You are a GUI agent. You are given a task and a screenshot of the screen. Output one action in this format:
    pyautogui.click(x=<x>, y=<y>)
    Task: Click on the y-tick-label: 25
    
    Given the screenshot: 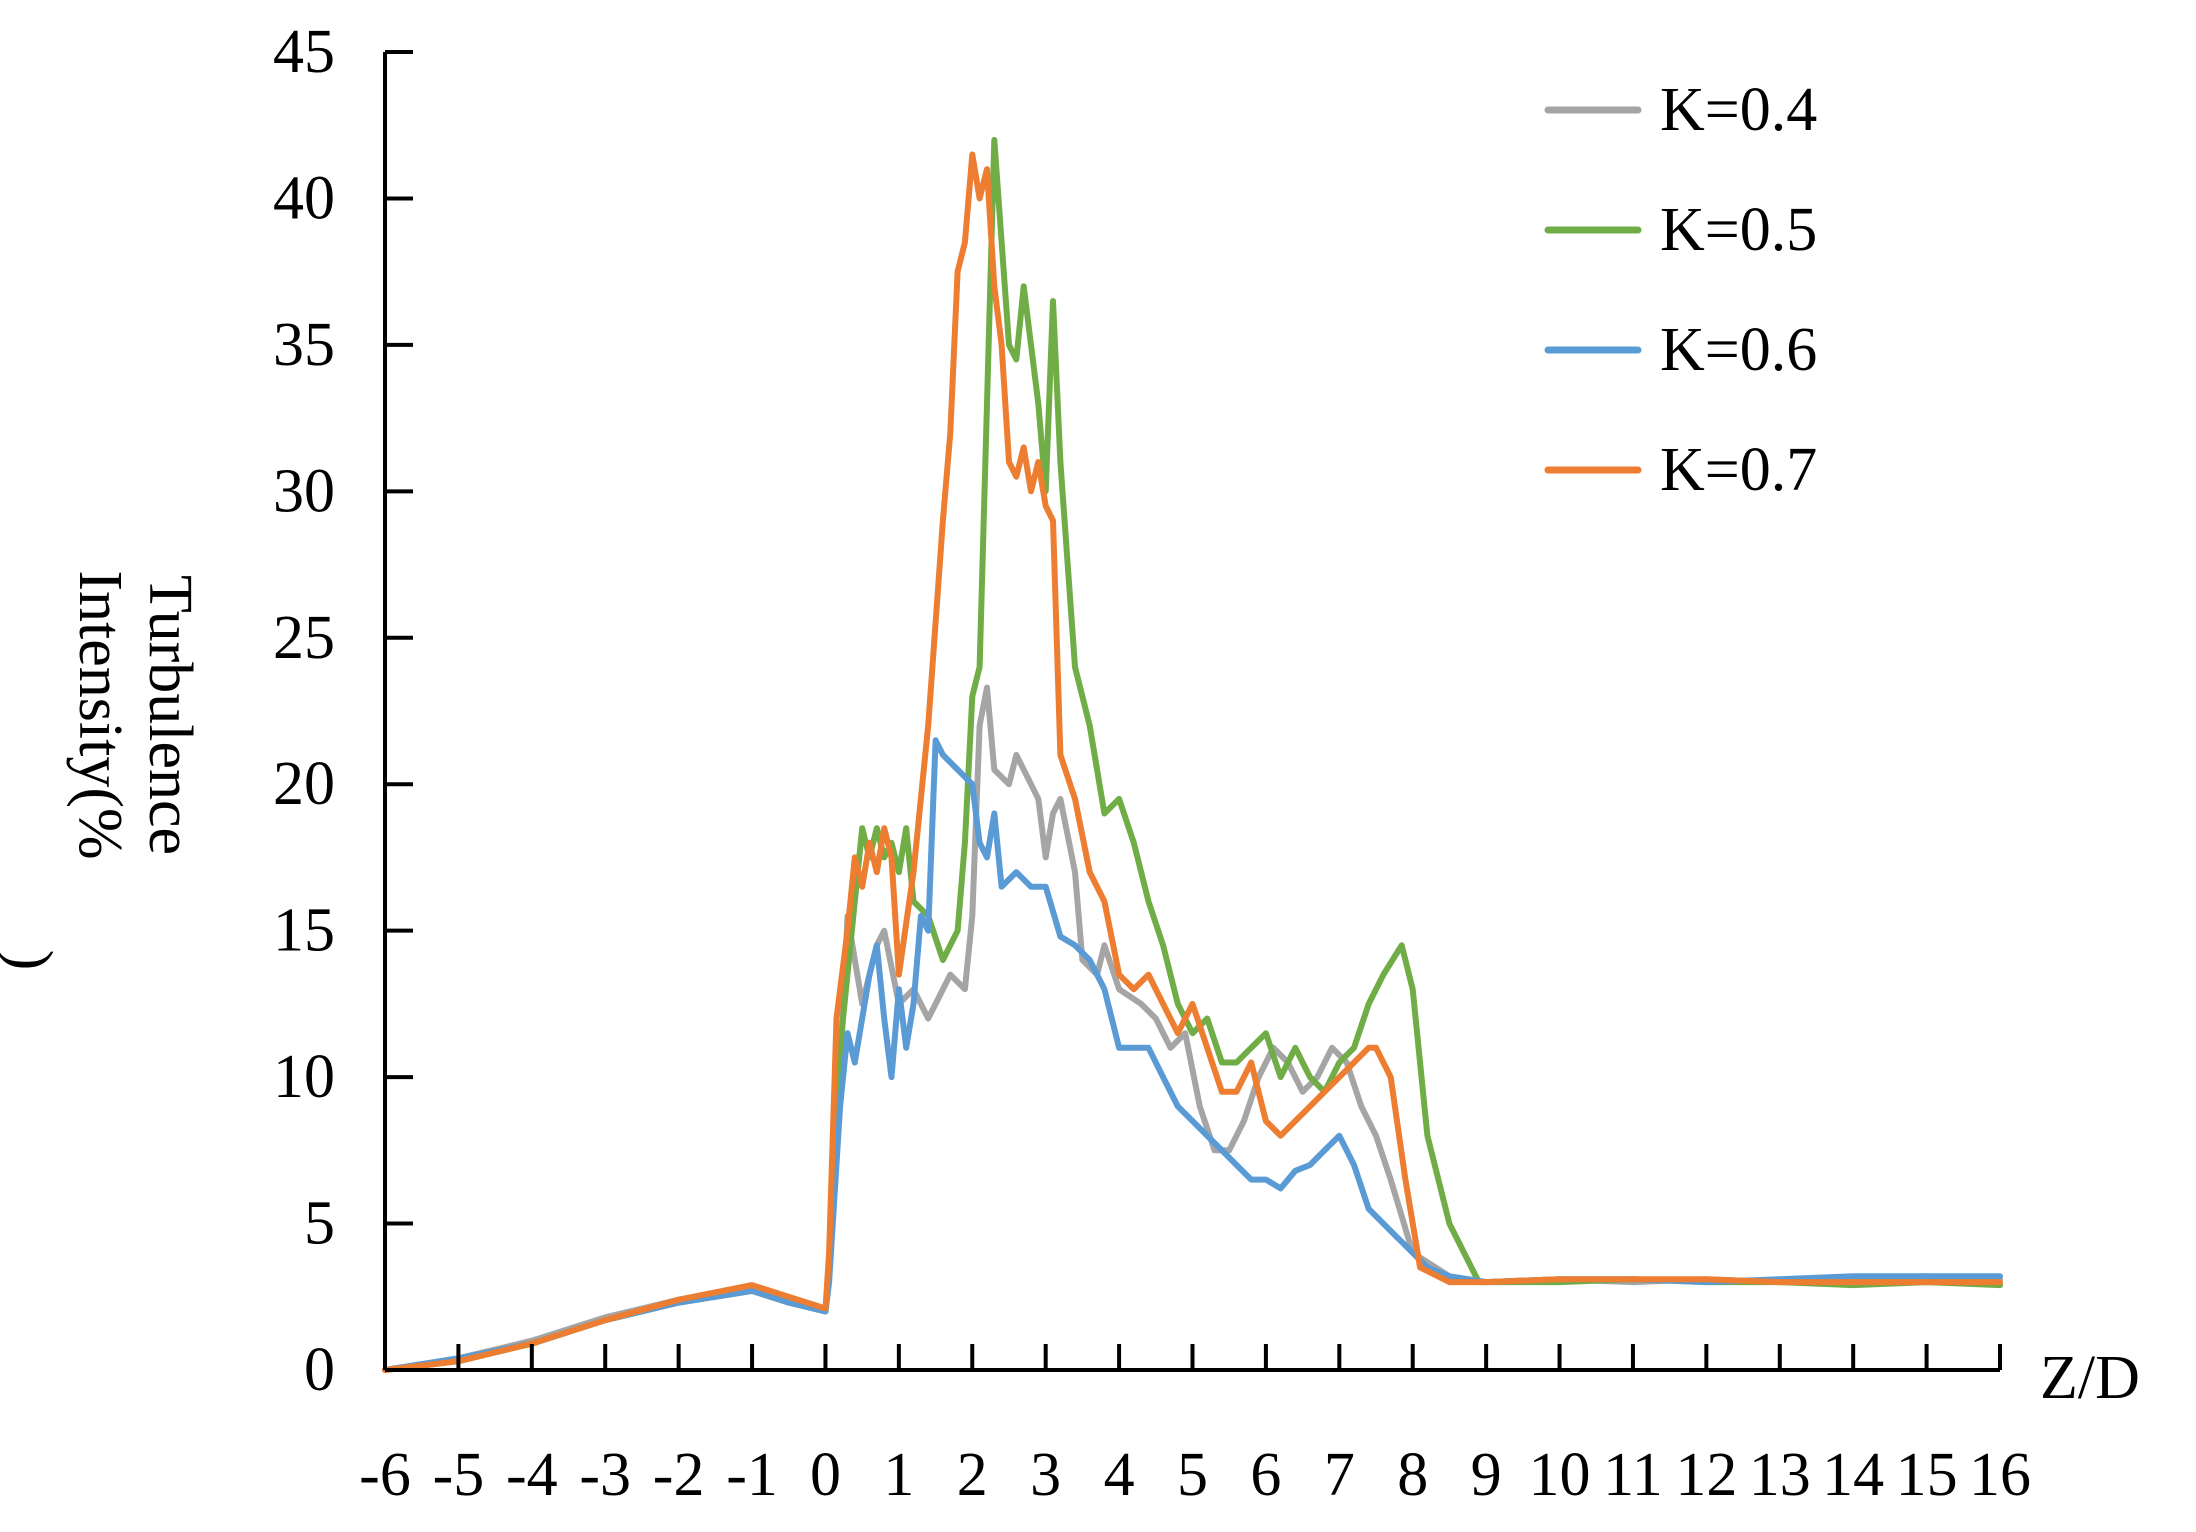 What is the action you would take?
    pyautogui.click(x=304, y=638)
    